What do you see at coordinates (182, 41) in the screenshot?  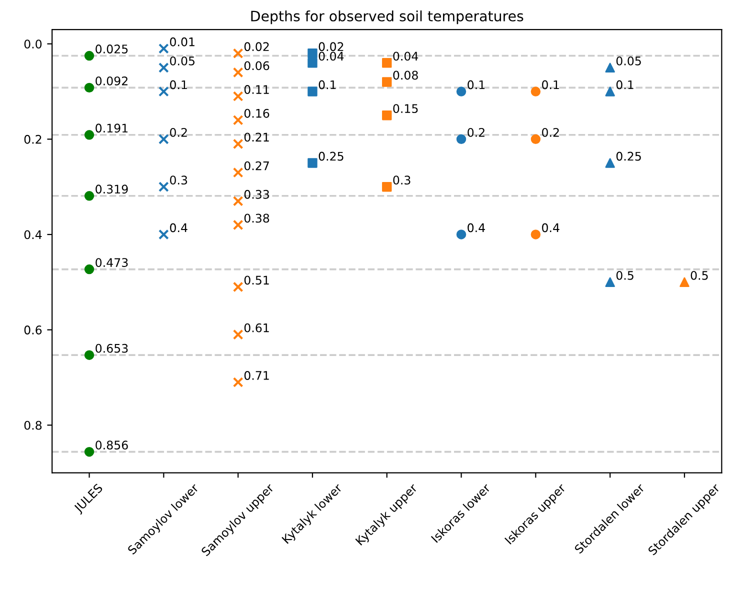 I see `data-label: 0.01` at bounding box center [182, 41].